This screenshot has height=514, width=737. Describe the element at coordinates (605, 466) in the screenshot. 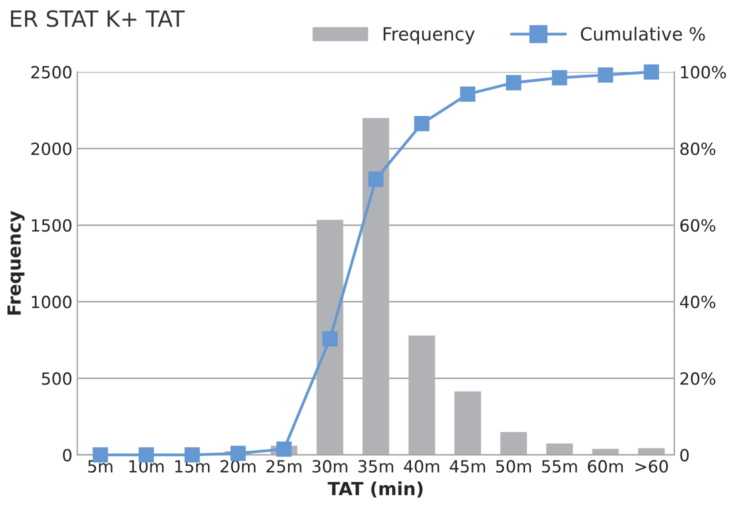

I see `x-tick-label: 60m` at that location.